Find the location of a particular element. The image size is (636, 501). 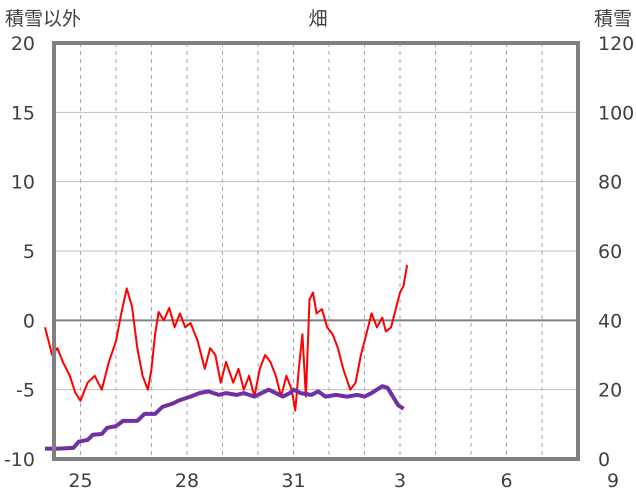

x-tick-label: 31 is located at coordinates (293, 481).